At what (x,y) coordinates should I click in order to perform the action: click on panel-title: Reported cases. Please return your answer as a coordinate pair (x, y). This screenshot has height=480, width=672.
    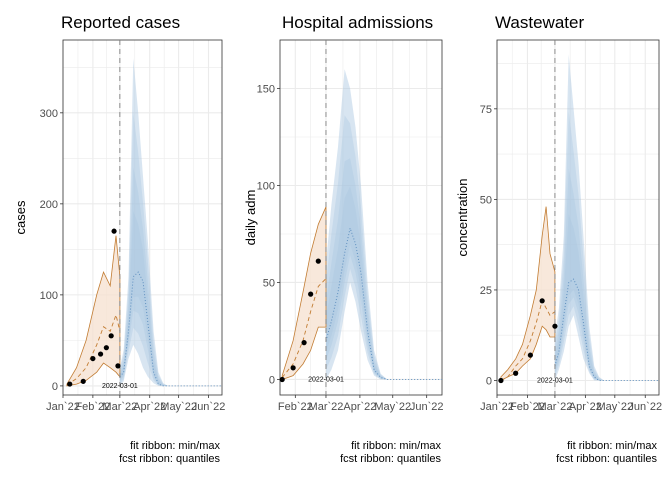
    Looking at the image, I should click on (120, 22).